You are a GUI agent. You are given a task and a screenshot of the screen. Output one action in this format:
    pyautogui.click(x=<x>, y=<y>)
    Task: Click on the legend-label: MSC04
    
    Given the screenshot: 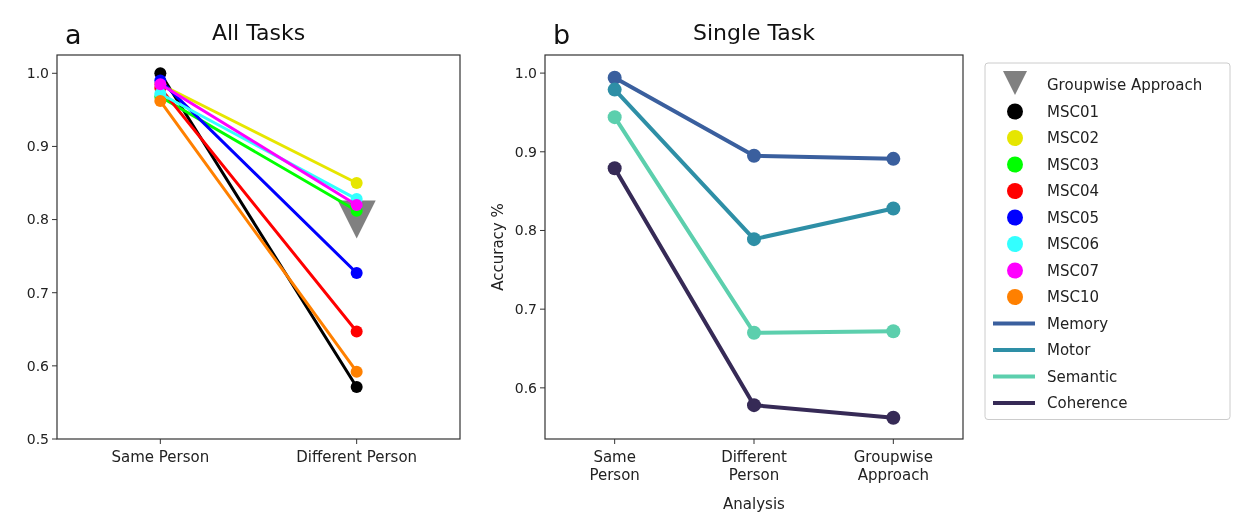 What is the action you would take?
    pyautogui.click(x=1073, y=191)
    